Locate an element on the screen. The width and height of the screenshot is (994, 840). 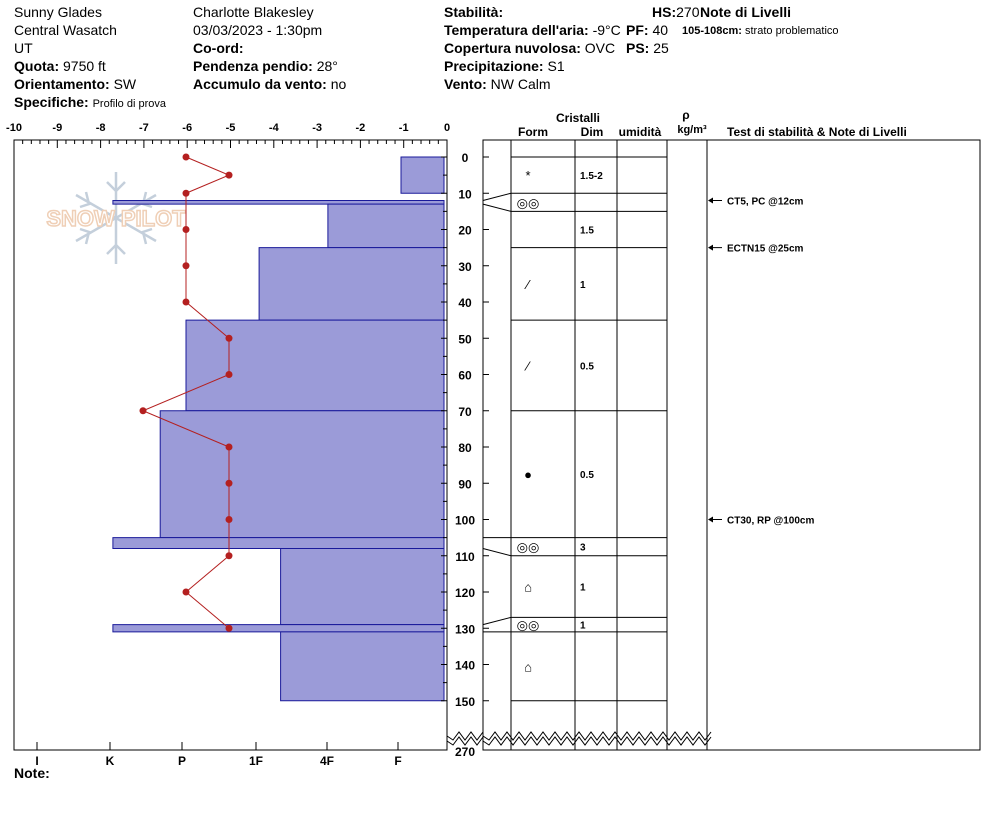
specifics-value: Profilo di prova is located at coordinates (129, 104).